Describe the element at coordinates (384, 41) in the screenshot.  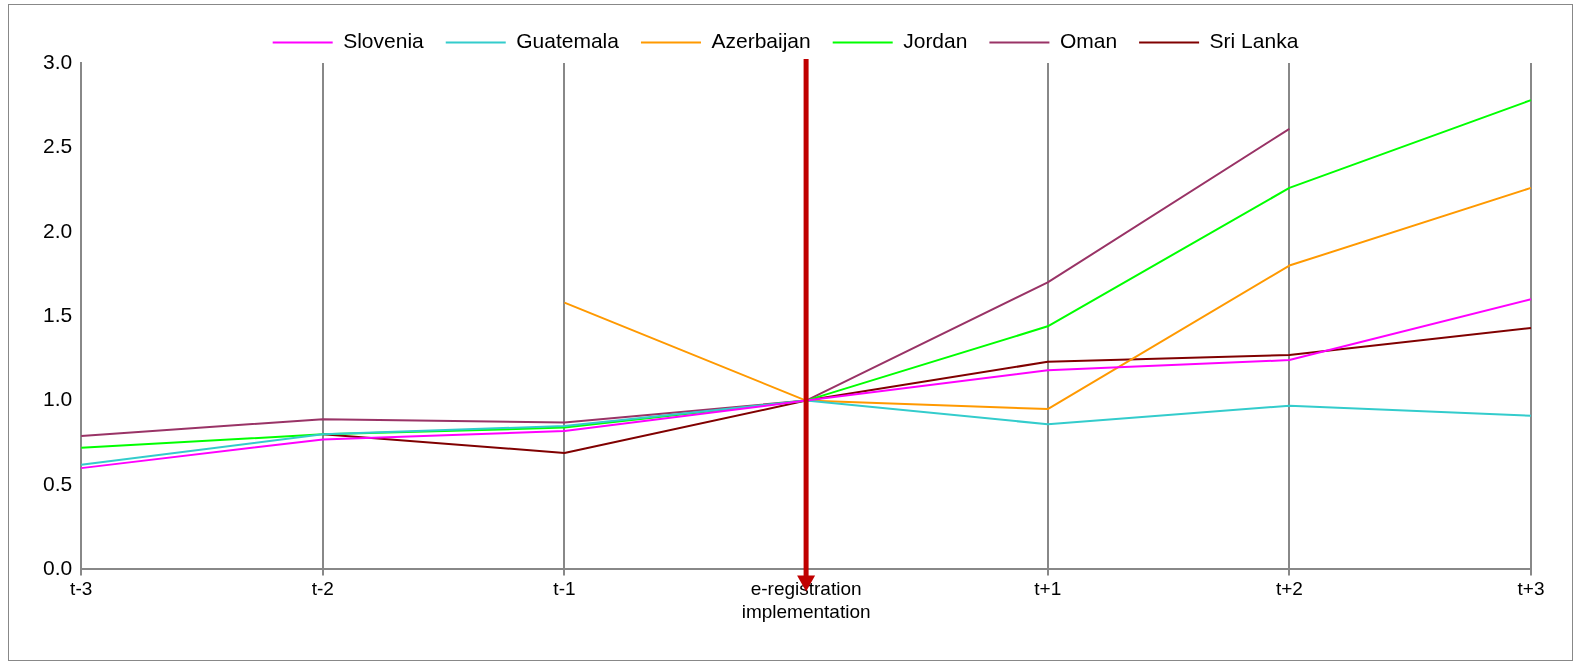
I see `legend-label: Slovenia` at that location.